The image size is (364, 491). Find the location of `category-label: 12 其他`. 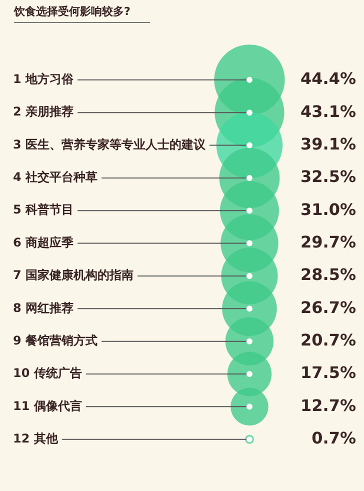

category-label: 12 其他 is located at coordinates (36, 438).